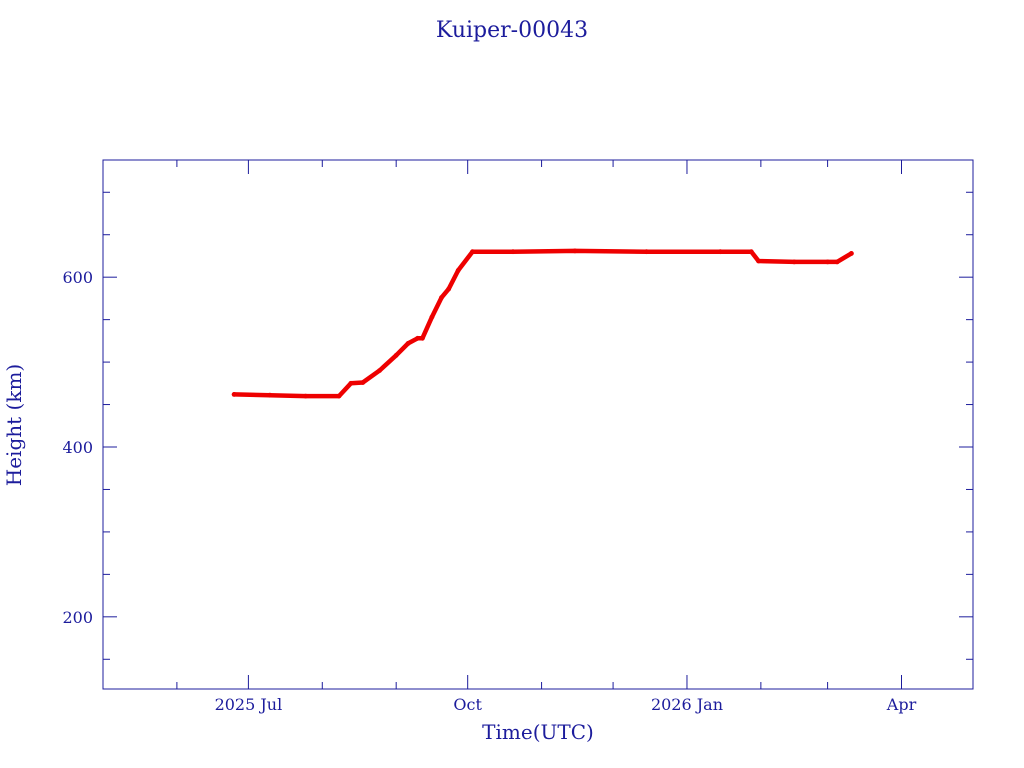 Image resolution: width=1024 pixels, height=768 pixels. Describe the element at coordinates (538, 732) in the screenshot. I see `x-axis-label: Time(UTC)` at that location.